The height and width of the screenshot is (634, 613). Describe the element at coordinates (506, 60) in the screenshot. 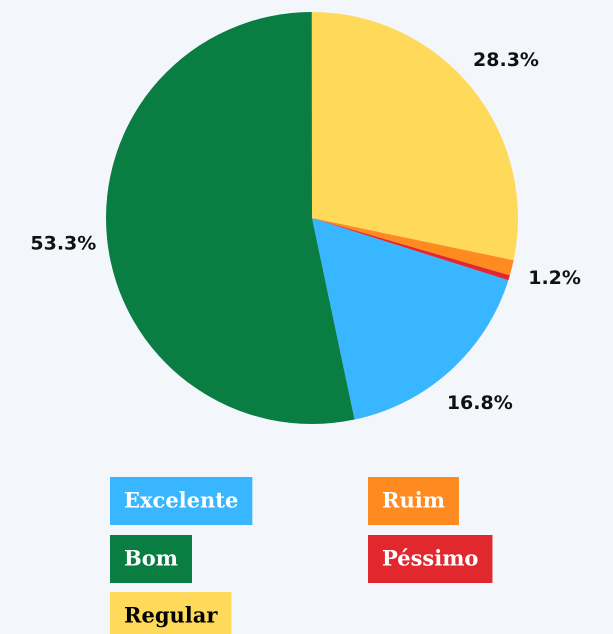

I see `value-label: 28.3%` at that location.